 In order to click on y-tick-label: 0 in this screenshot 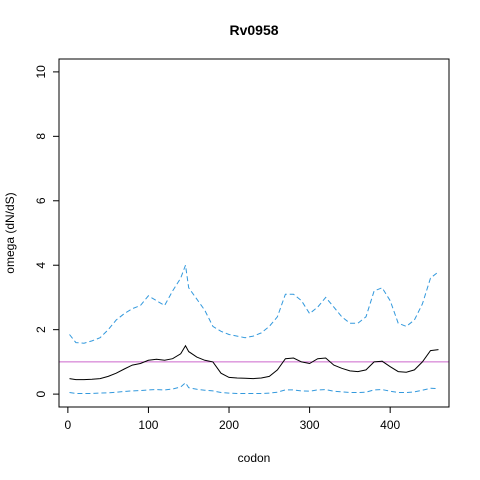, I will do `click(41, 393)`.